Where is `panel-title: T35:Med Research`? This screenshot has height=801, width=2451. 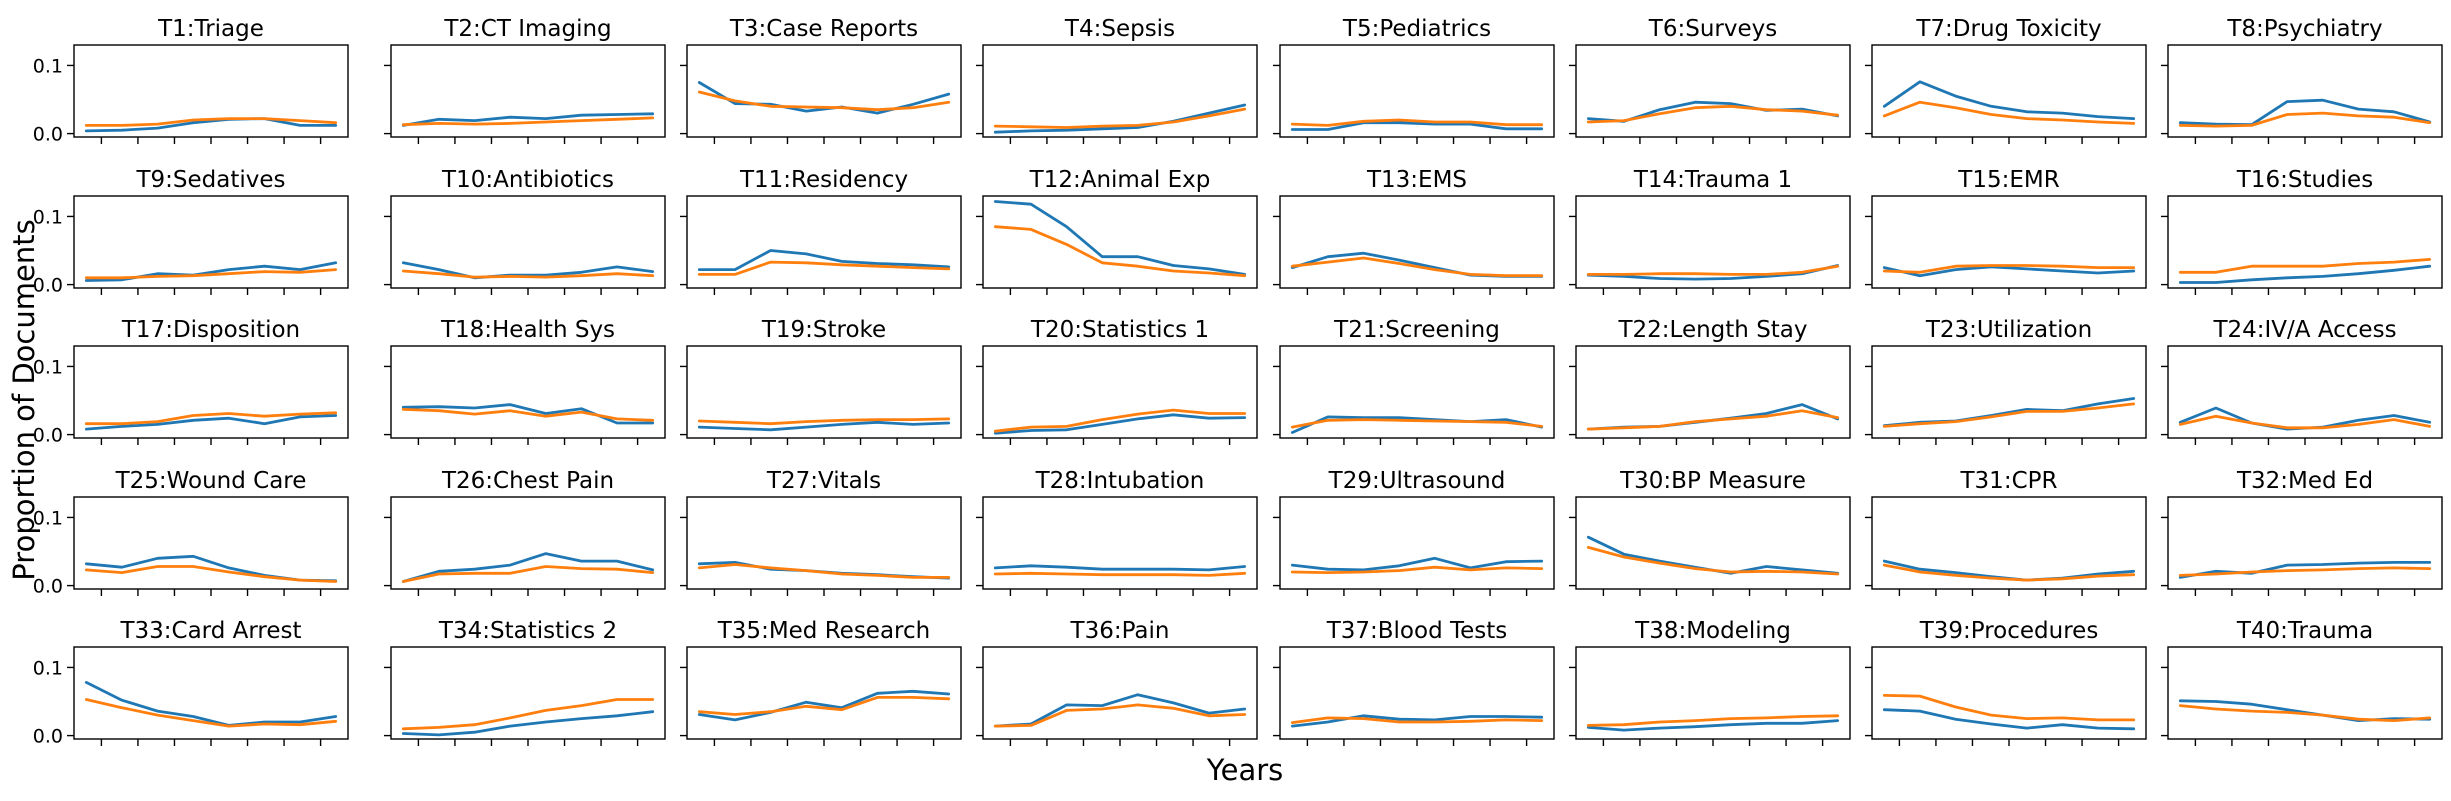 panel-title: T35:Med Research is located at coordinates (823, 631).